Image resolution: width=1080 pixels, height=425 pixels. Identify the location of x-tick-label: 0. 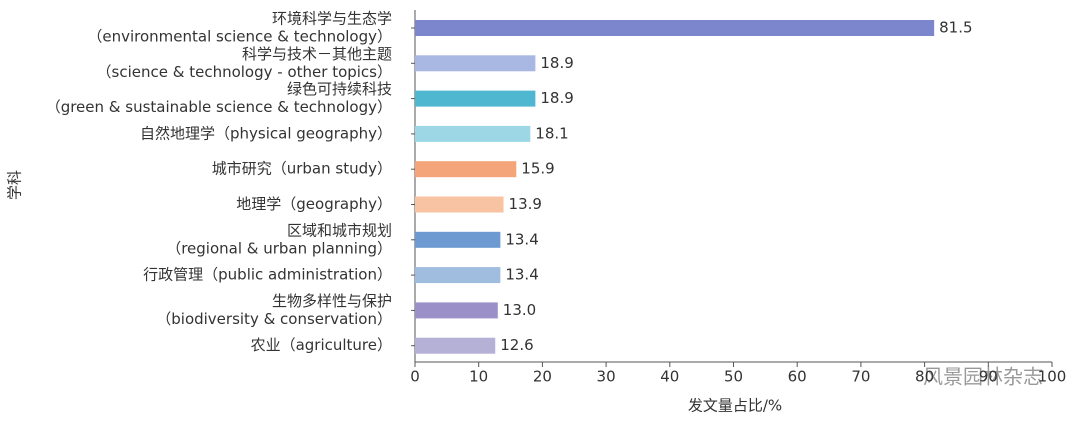
(415, 377).